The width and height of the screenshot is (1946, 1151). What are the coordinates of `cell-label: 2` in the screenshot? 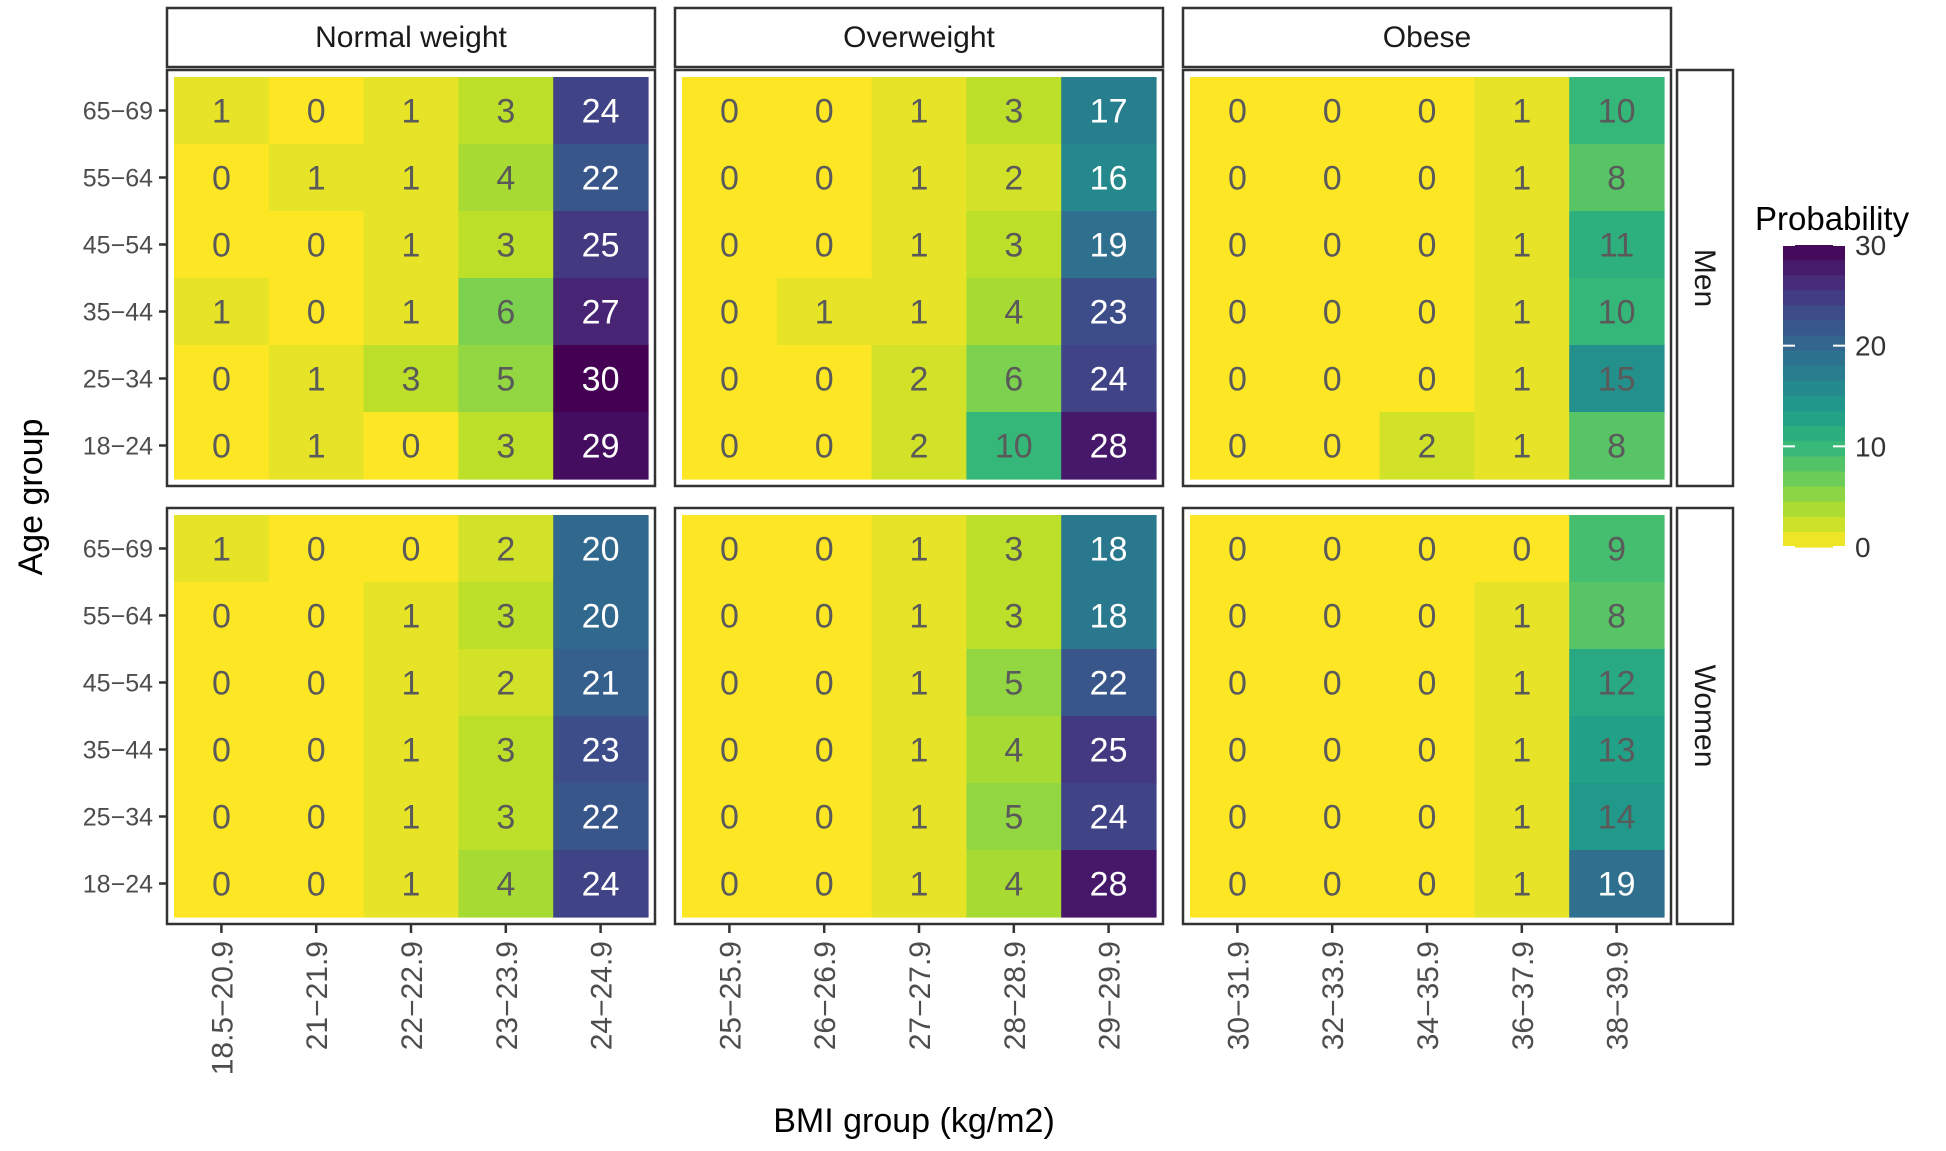 It's located at (919, 447).